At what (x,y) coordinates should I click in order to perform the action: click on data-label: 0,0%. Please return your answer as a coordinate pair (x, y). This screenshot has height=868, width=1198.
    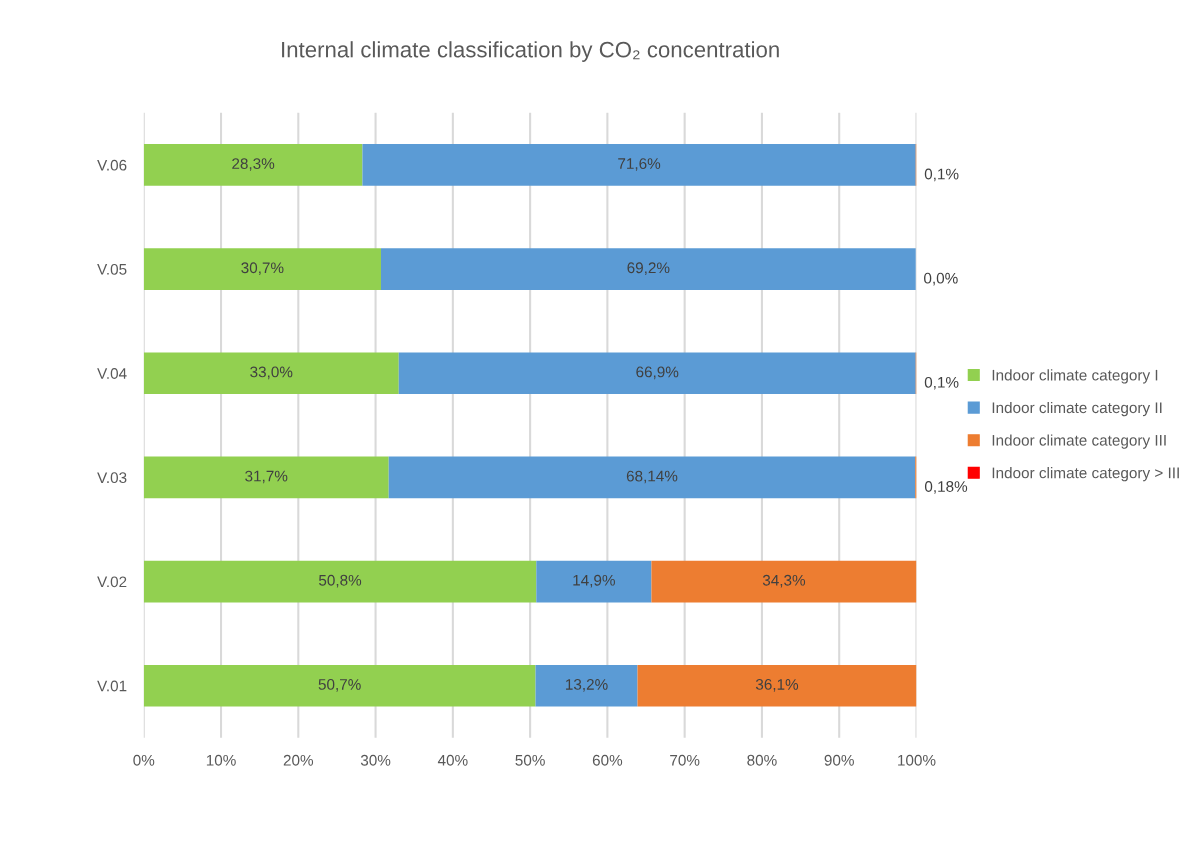
    Looking at the image, I should click on (941, 279).